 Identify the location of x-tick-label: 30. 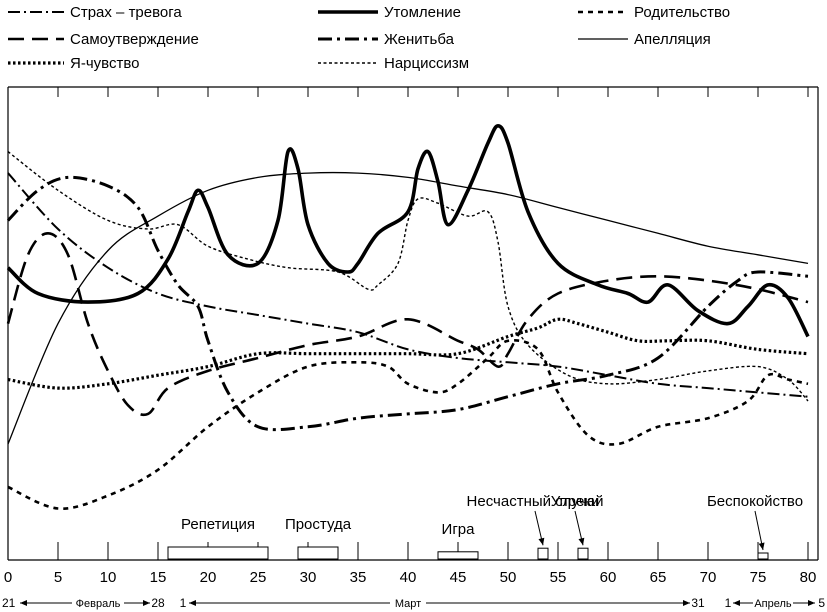
(308, 577).